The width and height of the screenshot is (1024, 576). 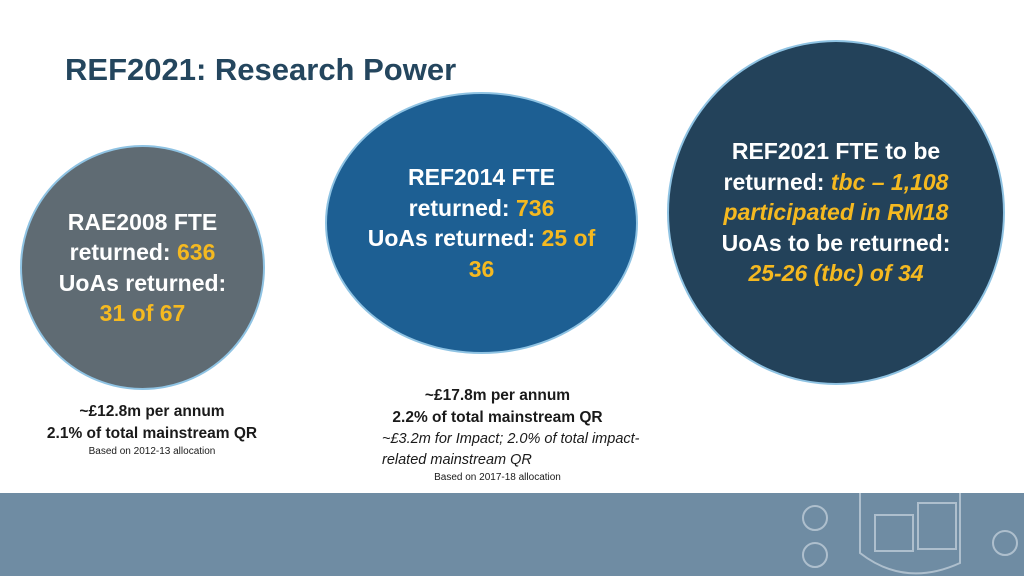 What do you see at coordinates (910, 534) in the screenshot?
I see `crest` at bounding box center [910, 534].